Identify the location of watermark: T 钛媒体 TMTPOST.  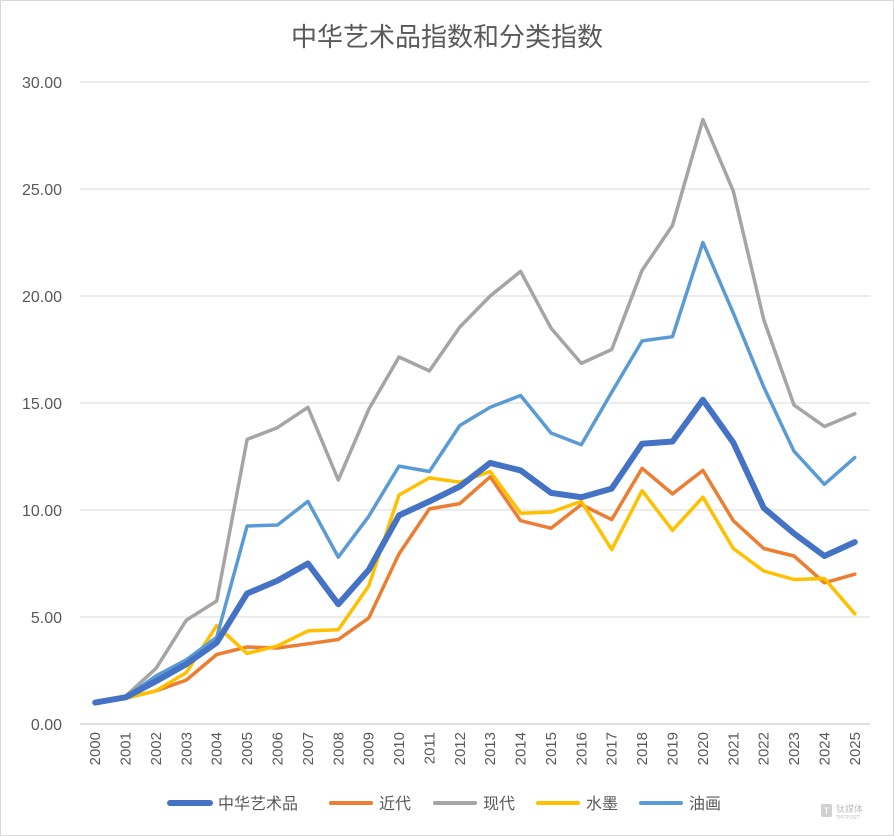
(842, 812).